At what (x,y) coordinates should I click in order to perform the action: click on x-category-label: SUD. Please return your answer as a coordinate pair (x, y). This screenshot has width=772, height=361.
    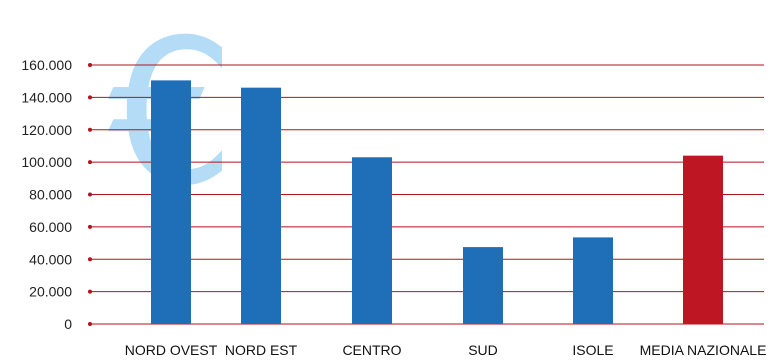
    Looking at the image, I should click on (483, 349).